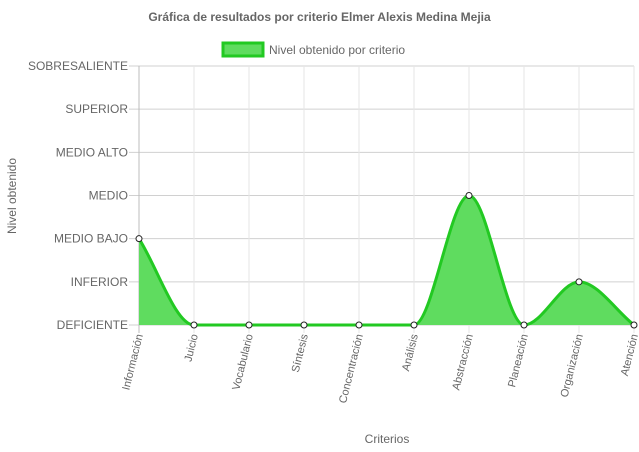 This screenshot has height=452, width=639. I want to click on x-tick-label: Síntesis, so click(300, 352).